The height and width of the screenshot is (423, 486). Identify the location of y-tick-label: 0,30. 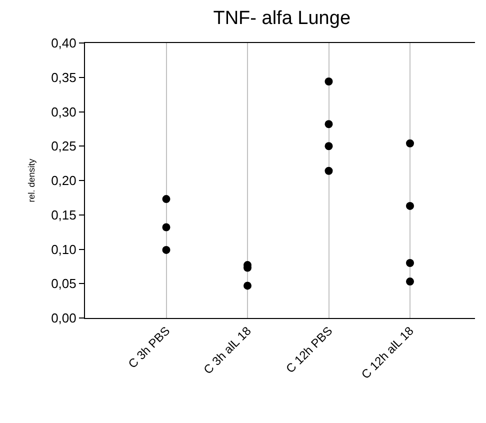
(63, 112).